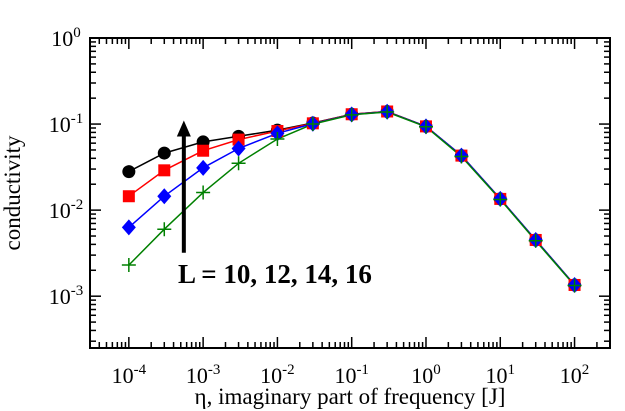  Describe the element at coordinates (575, 375) in the screenshot. I see `x-tick-label: 10²` at that location.